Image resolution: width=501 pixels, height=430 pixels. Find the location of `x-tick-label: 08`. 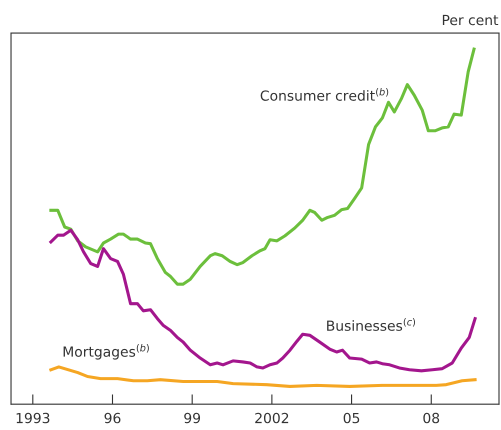

x-tick-label: 08 is located at coordinates (431, 418).